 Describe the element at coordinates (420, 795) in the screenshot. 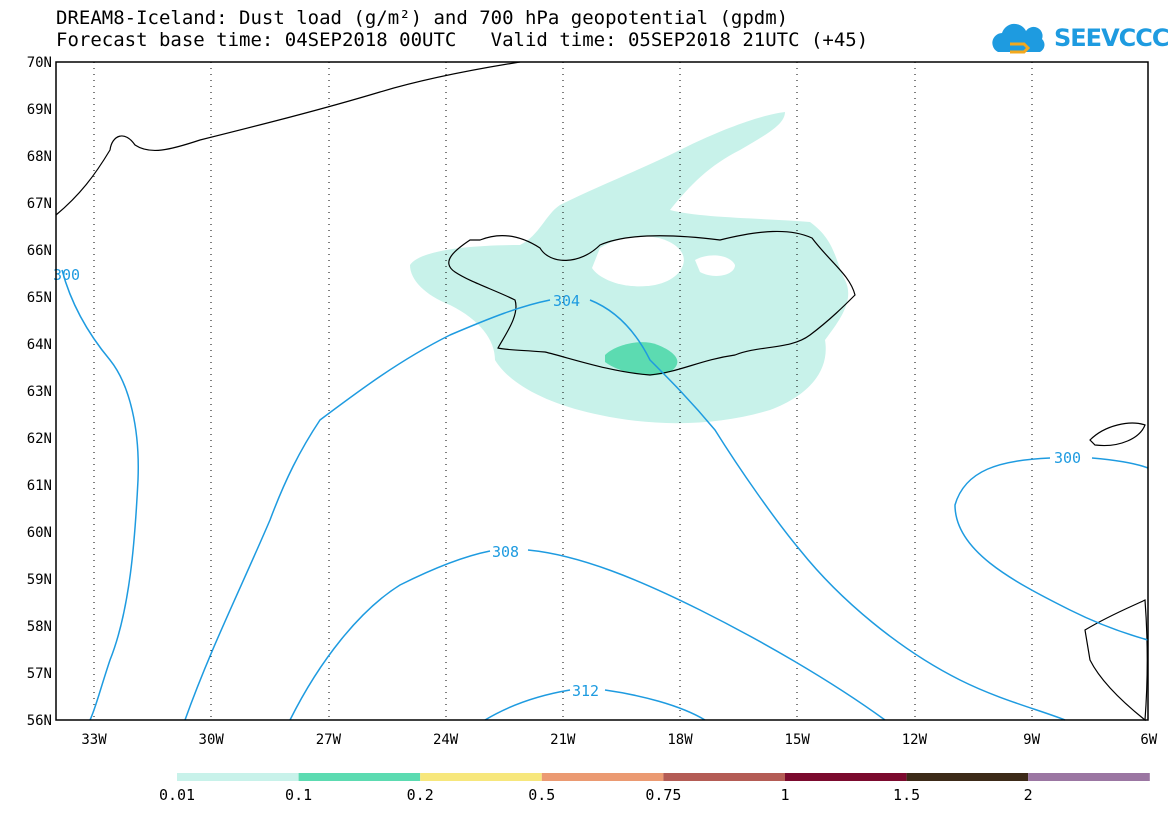

I see `colorbar-label: 0.2` at that location.